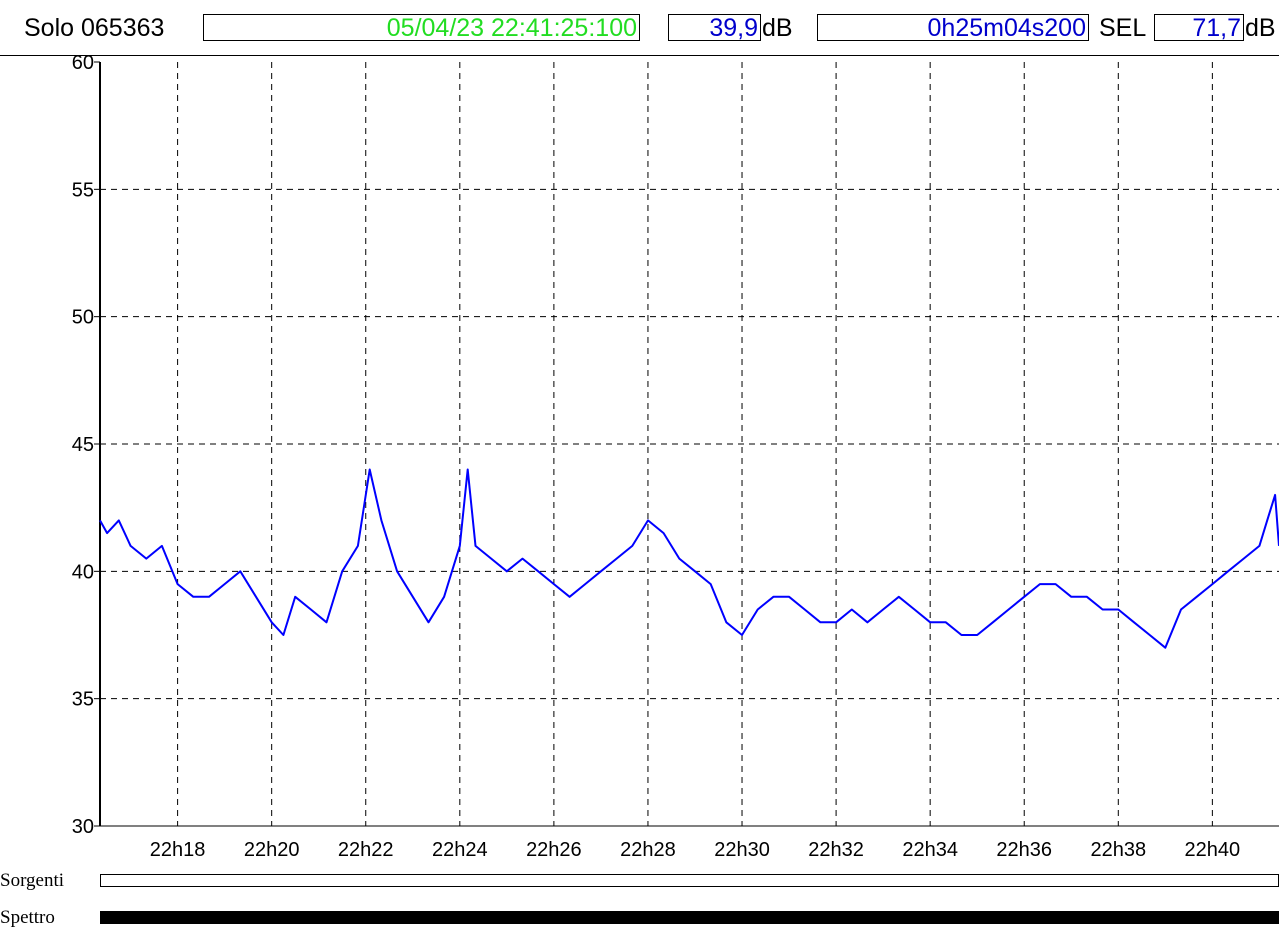  What do you see at coordinates (1123, 28) in the screenshot?
I see `sel-label: SEL` at bounding box center [1123, 28].